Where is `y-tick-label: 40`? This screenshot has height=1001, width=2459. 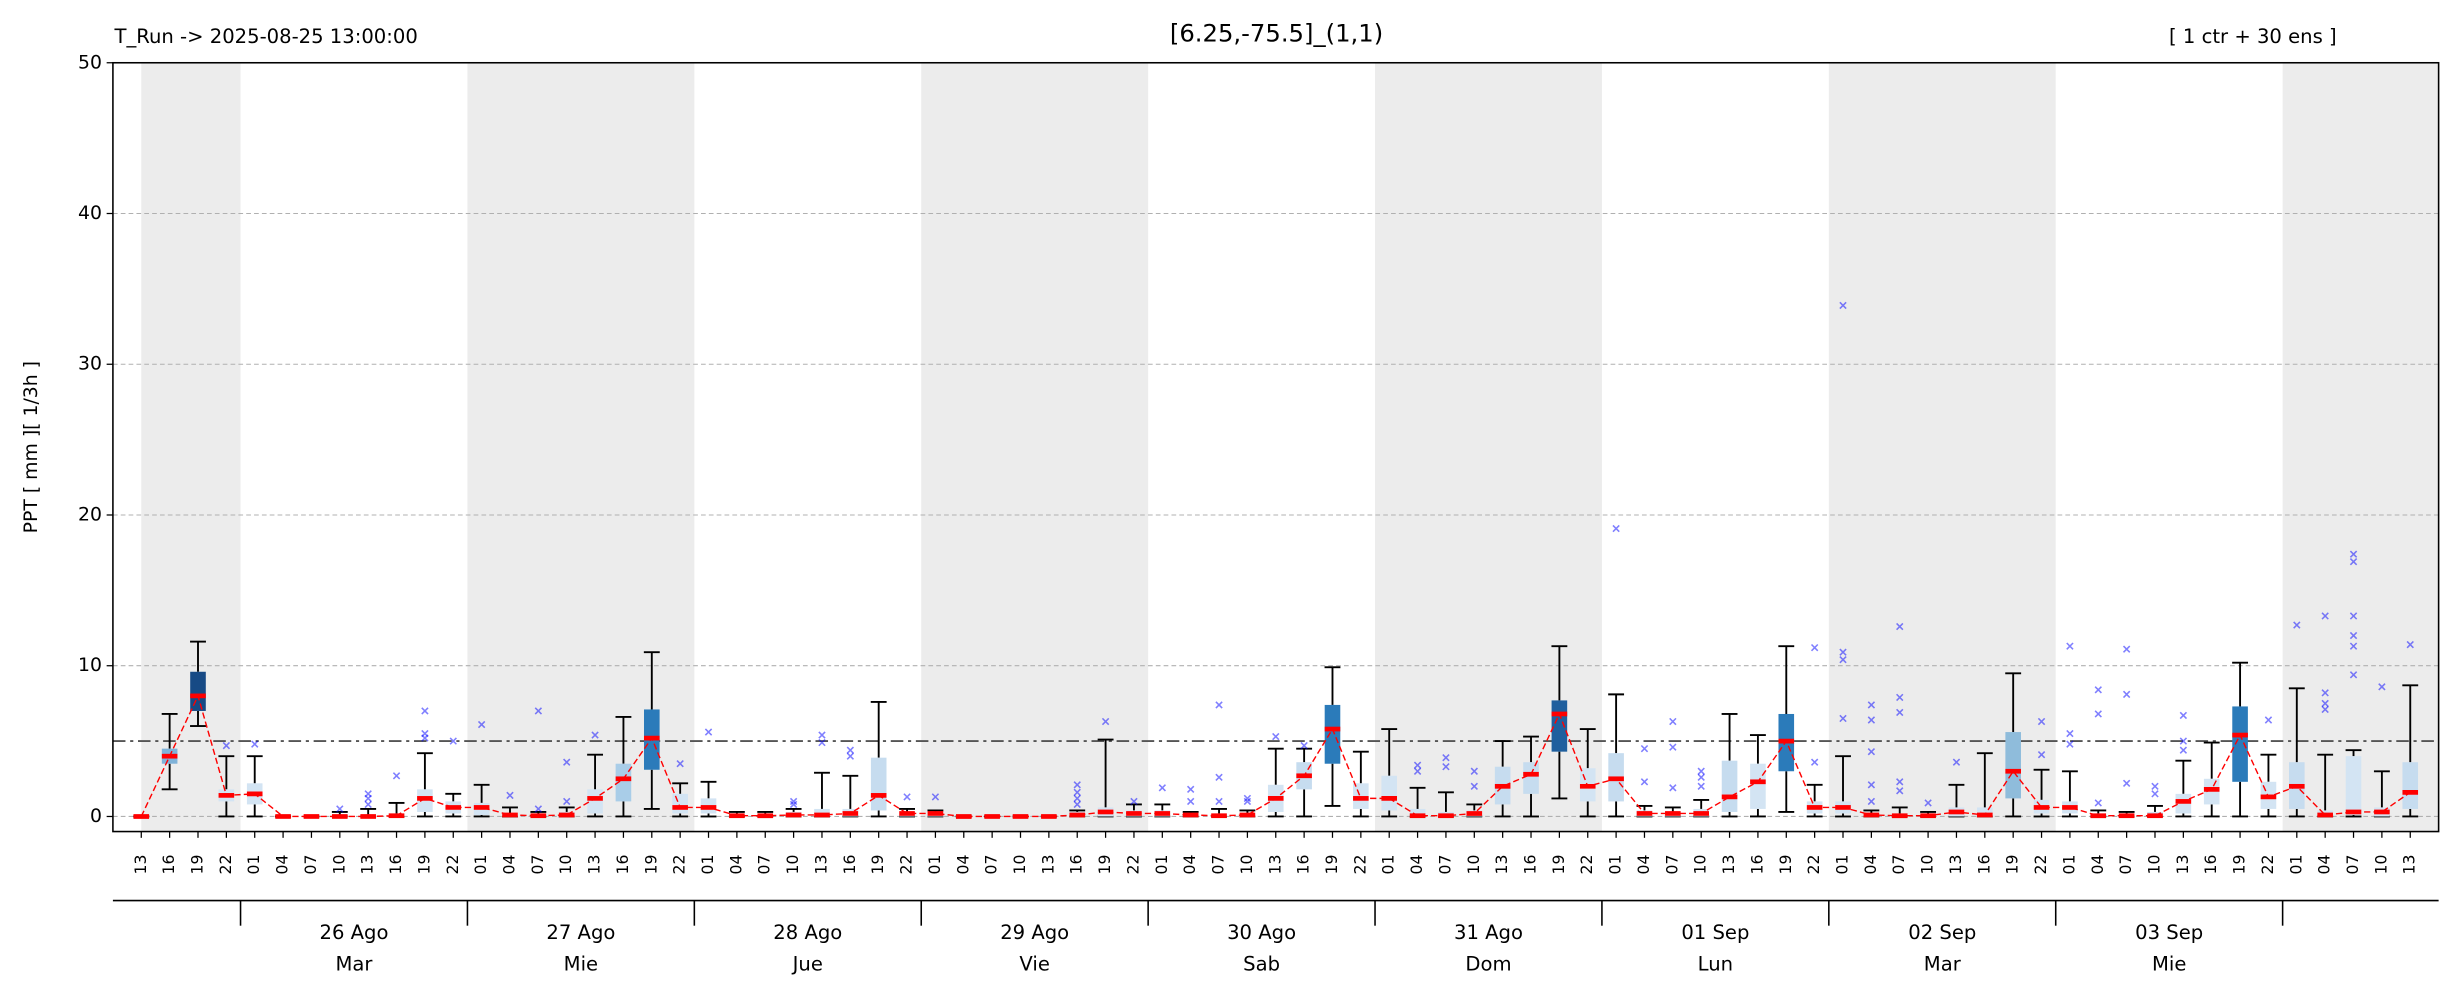 y-tick-label: 40 is located at coordinates (90, 213).